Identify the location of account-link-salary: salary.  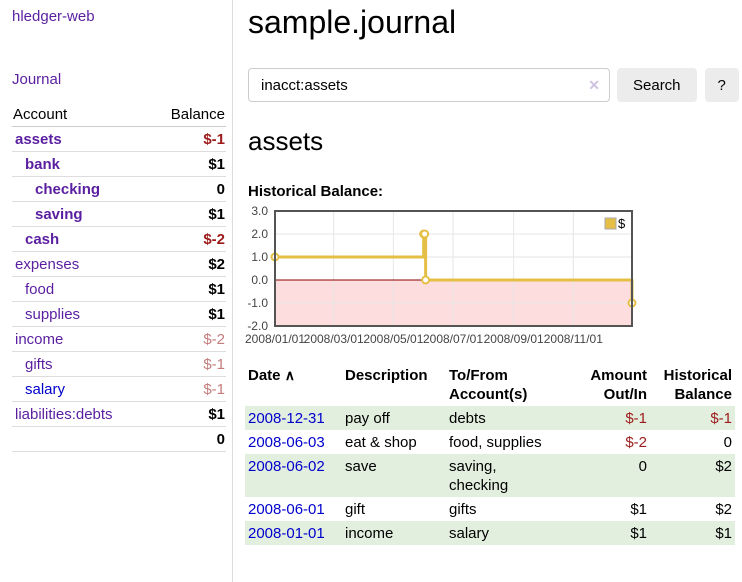
(45, 389).